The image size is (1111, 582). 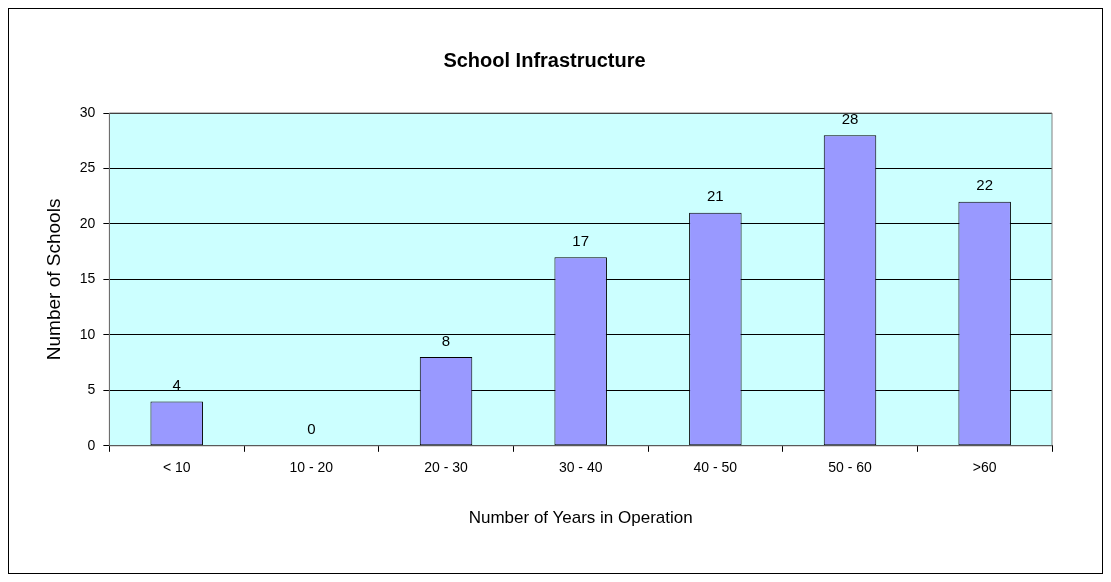 What do you see at coordinates (87, 111) in the screenshot?
I see `y-tick-label: 30` at bounding box center [87, 111].